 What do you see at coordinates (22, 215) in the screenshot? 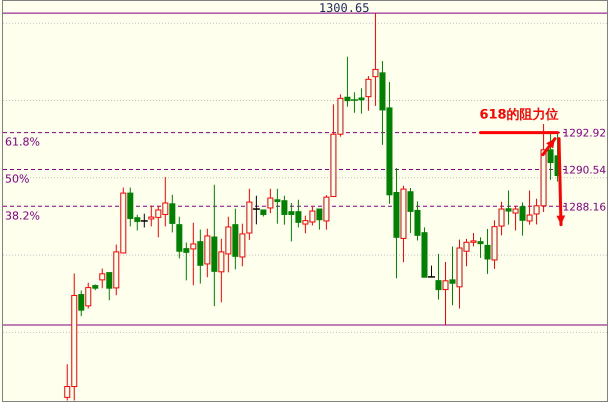
I see `text: 38.2%` at bounding box center [22, 215].